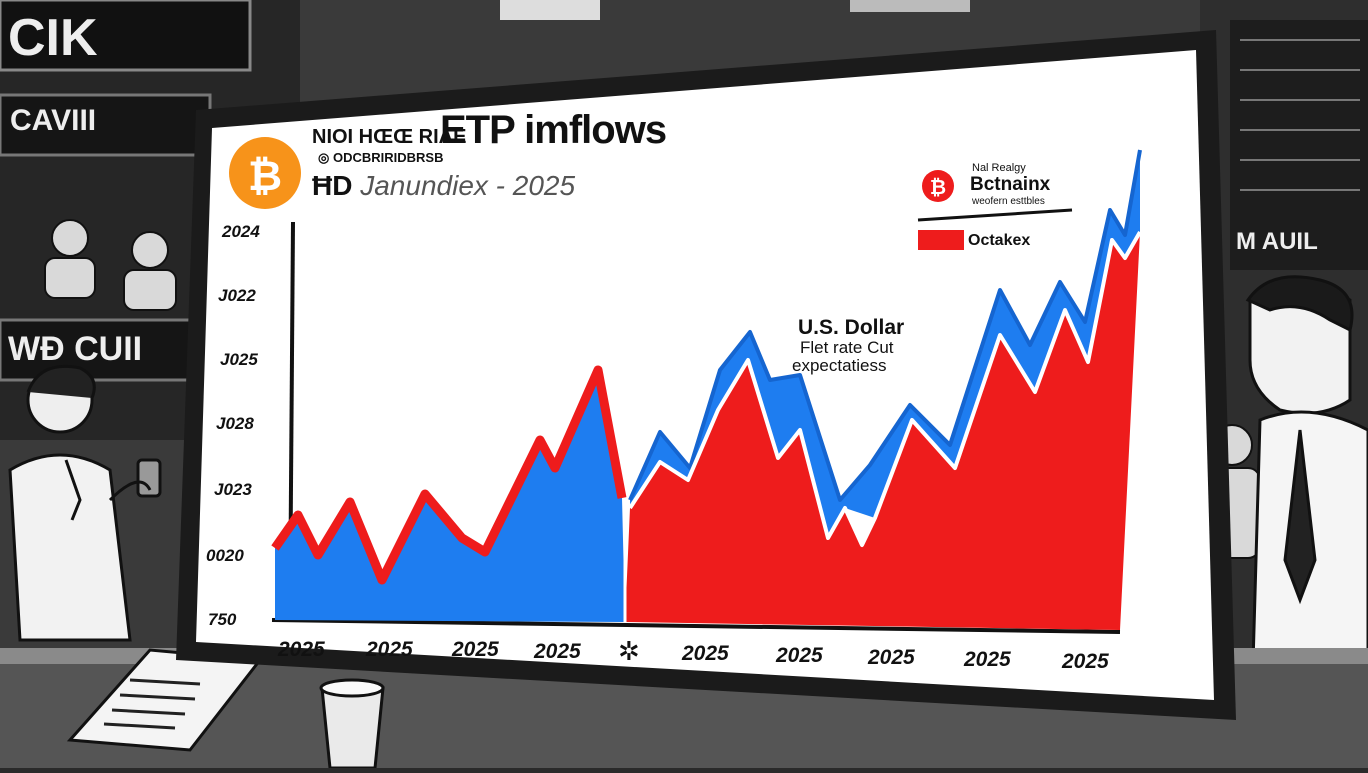 This screenshot has width=1368, height=773. I want to click on chart-title: ETP imflows, so click(553, 130).